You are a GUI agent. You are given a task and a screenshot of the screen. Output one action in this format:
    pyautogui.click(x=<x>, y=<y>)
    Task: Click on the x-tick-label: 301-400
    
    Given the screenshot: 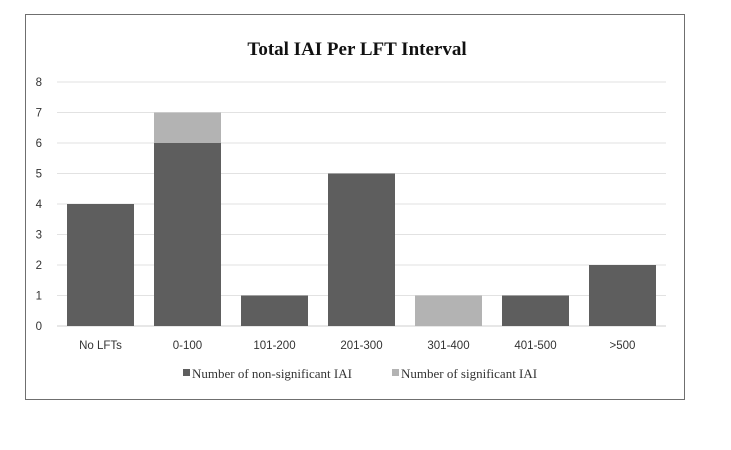 What is the action you would take?
    pyautogui.click(x=448, y=346)
    